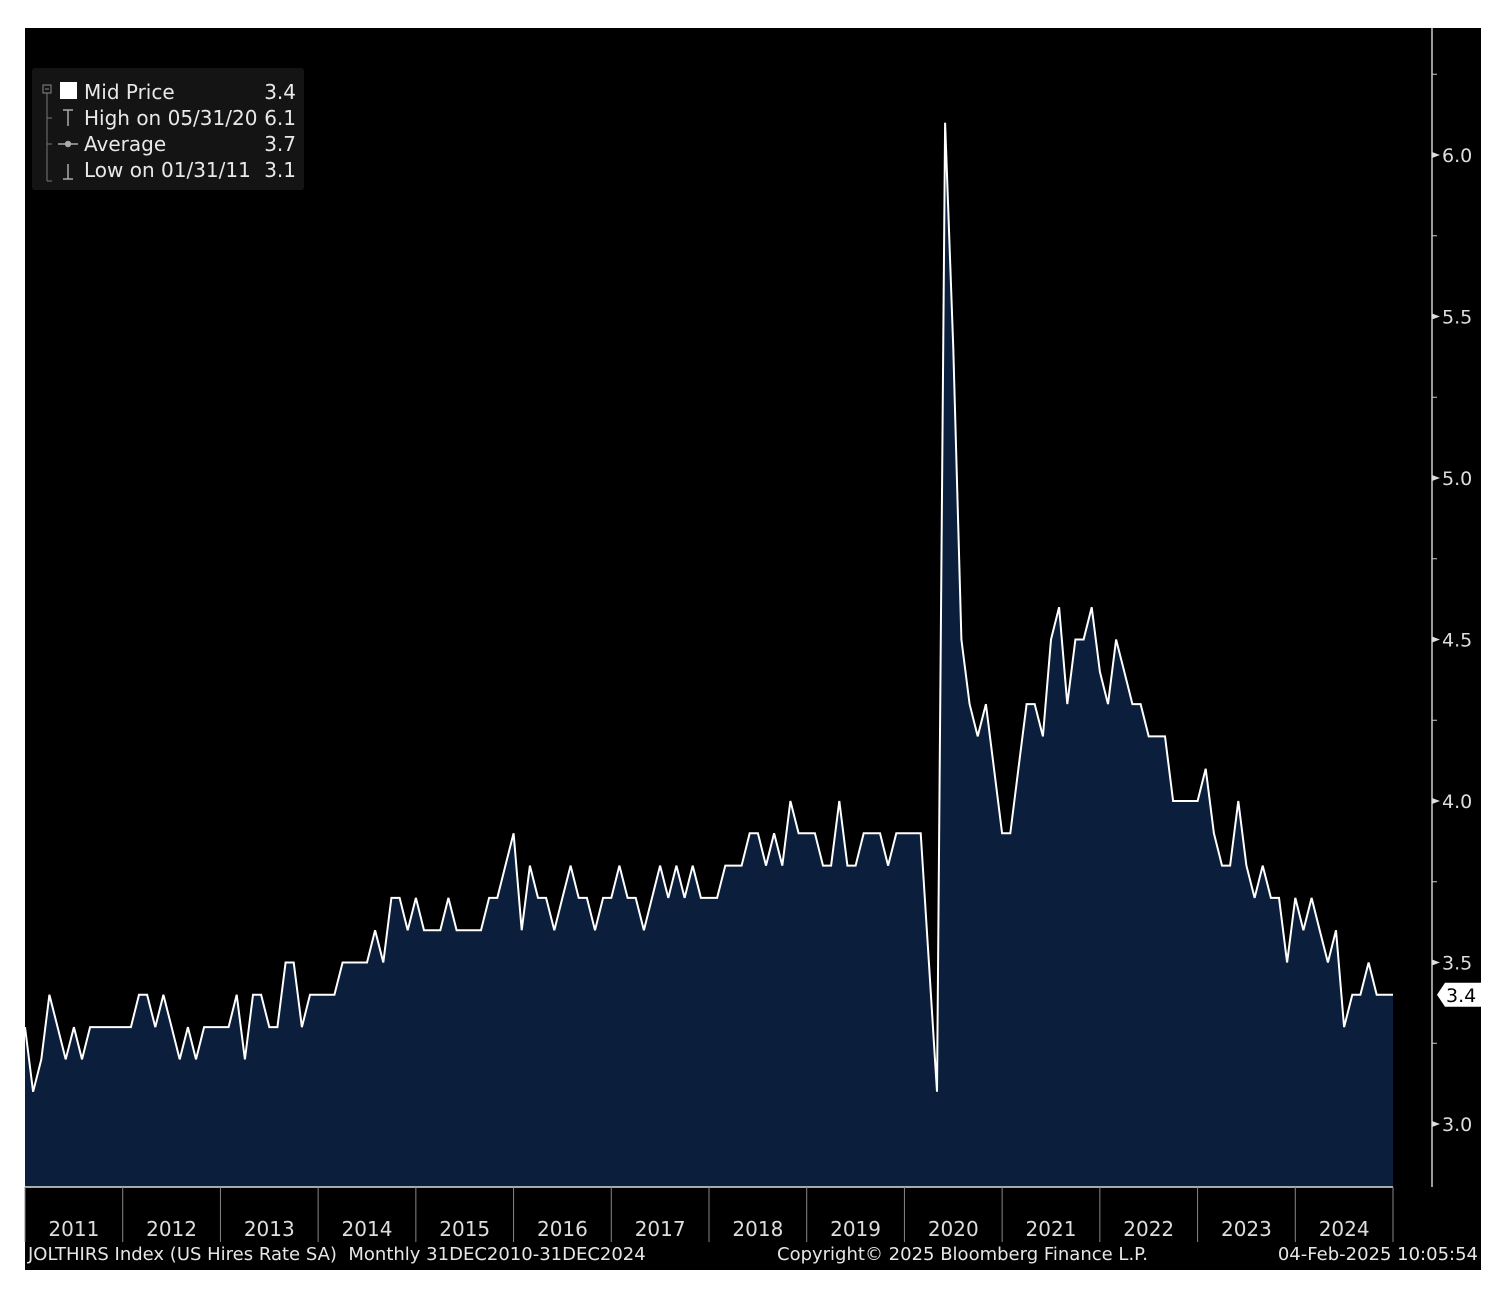 This screenshot has width=1496, height=1304. What do you see at coordinates (171, 1229) in the screenshot?
I see `x-tick-label: 2012` at bounding box center [171, 1229].